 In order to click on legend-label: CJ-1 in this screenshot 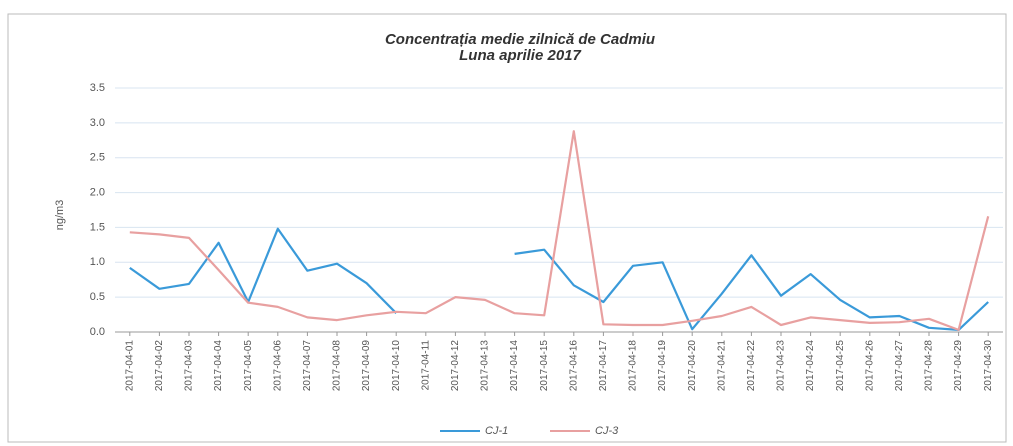, I will do `click(496, 431)`.